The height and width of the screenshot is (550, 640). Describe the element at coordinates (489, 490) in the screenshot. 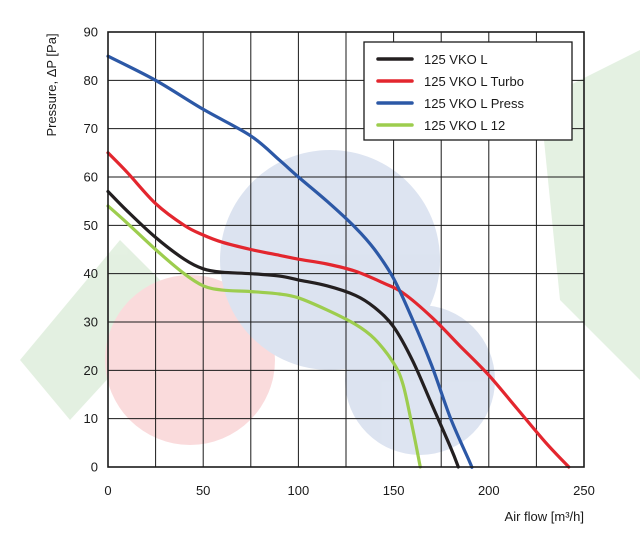

I see `x-tick-label: 200` at that location.